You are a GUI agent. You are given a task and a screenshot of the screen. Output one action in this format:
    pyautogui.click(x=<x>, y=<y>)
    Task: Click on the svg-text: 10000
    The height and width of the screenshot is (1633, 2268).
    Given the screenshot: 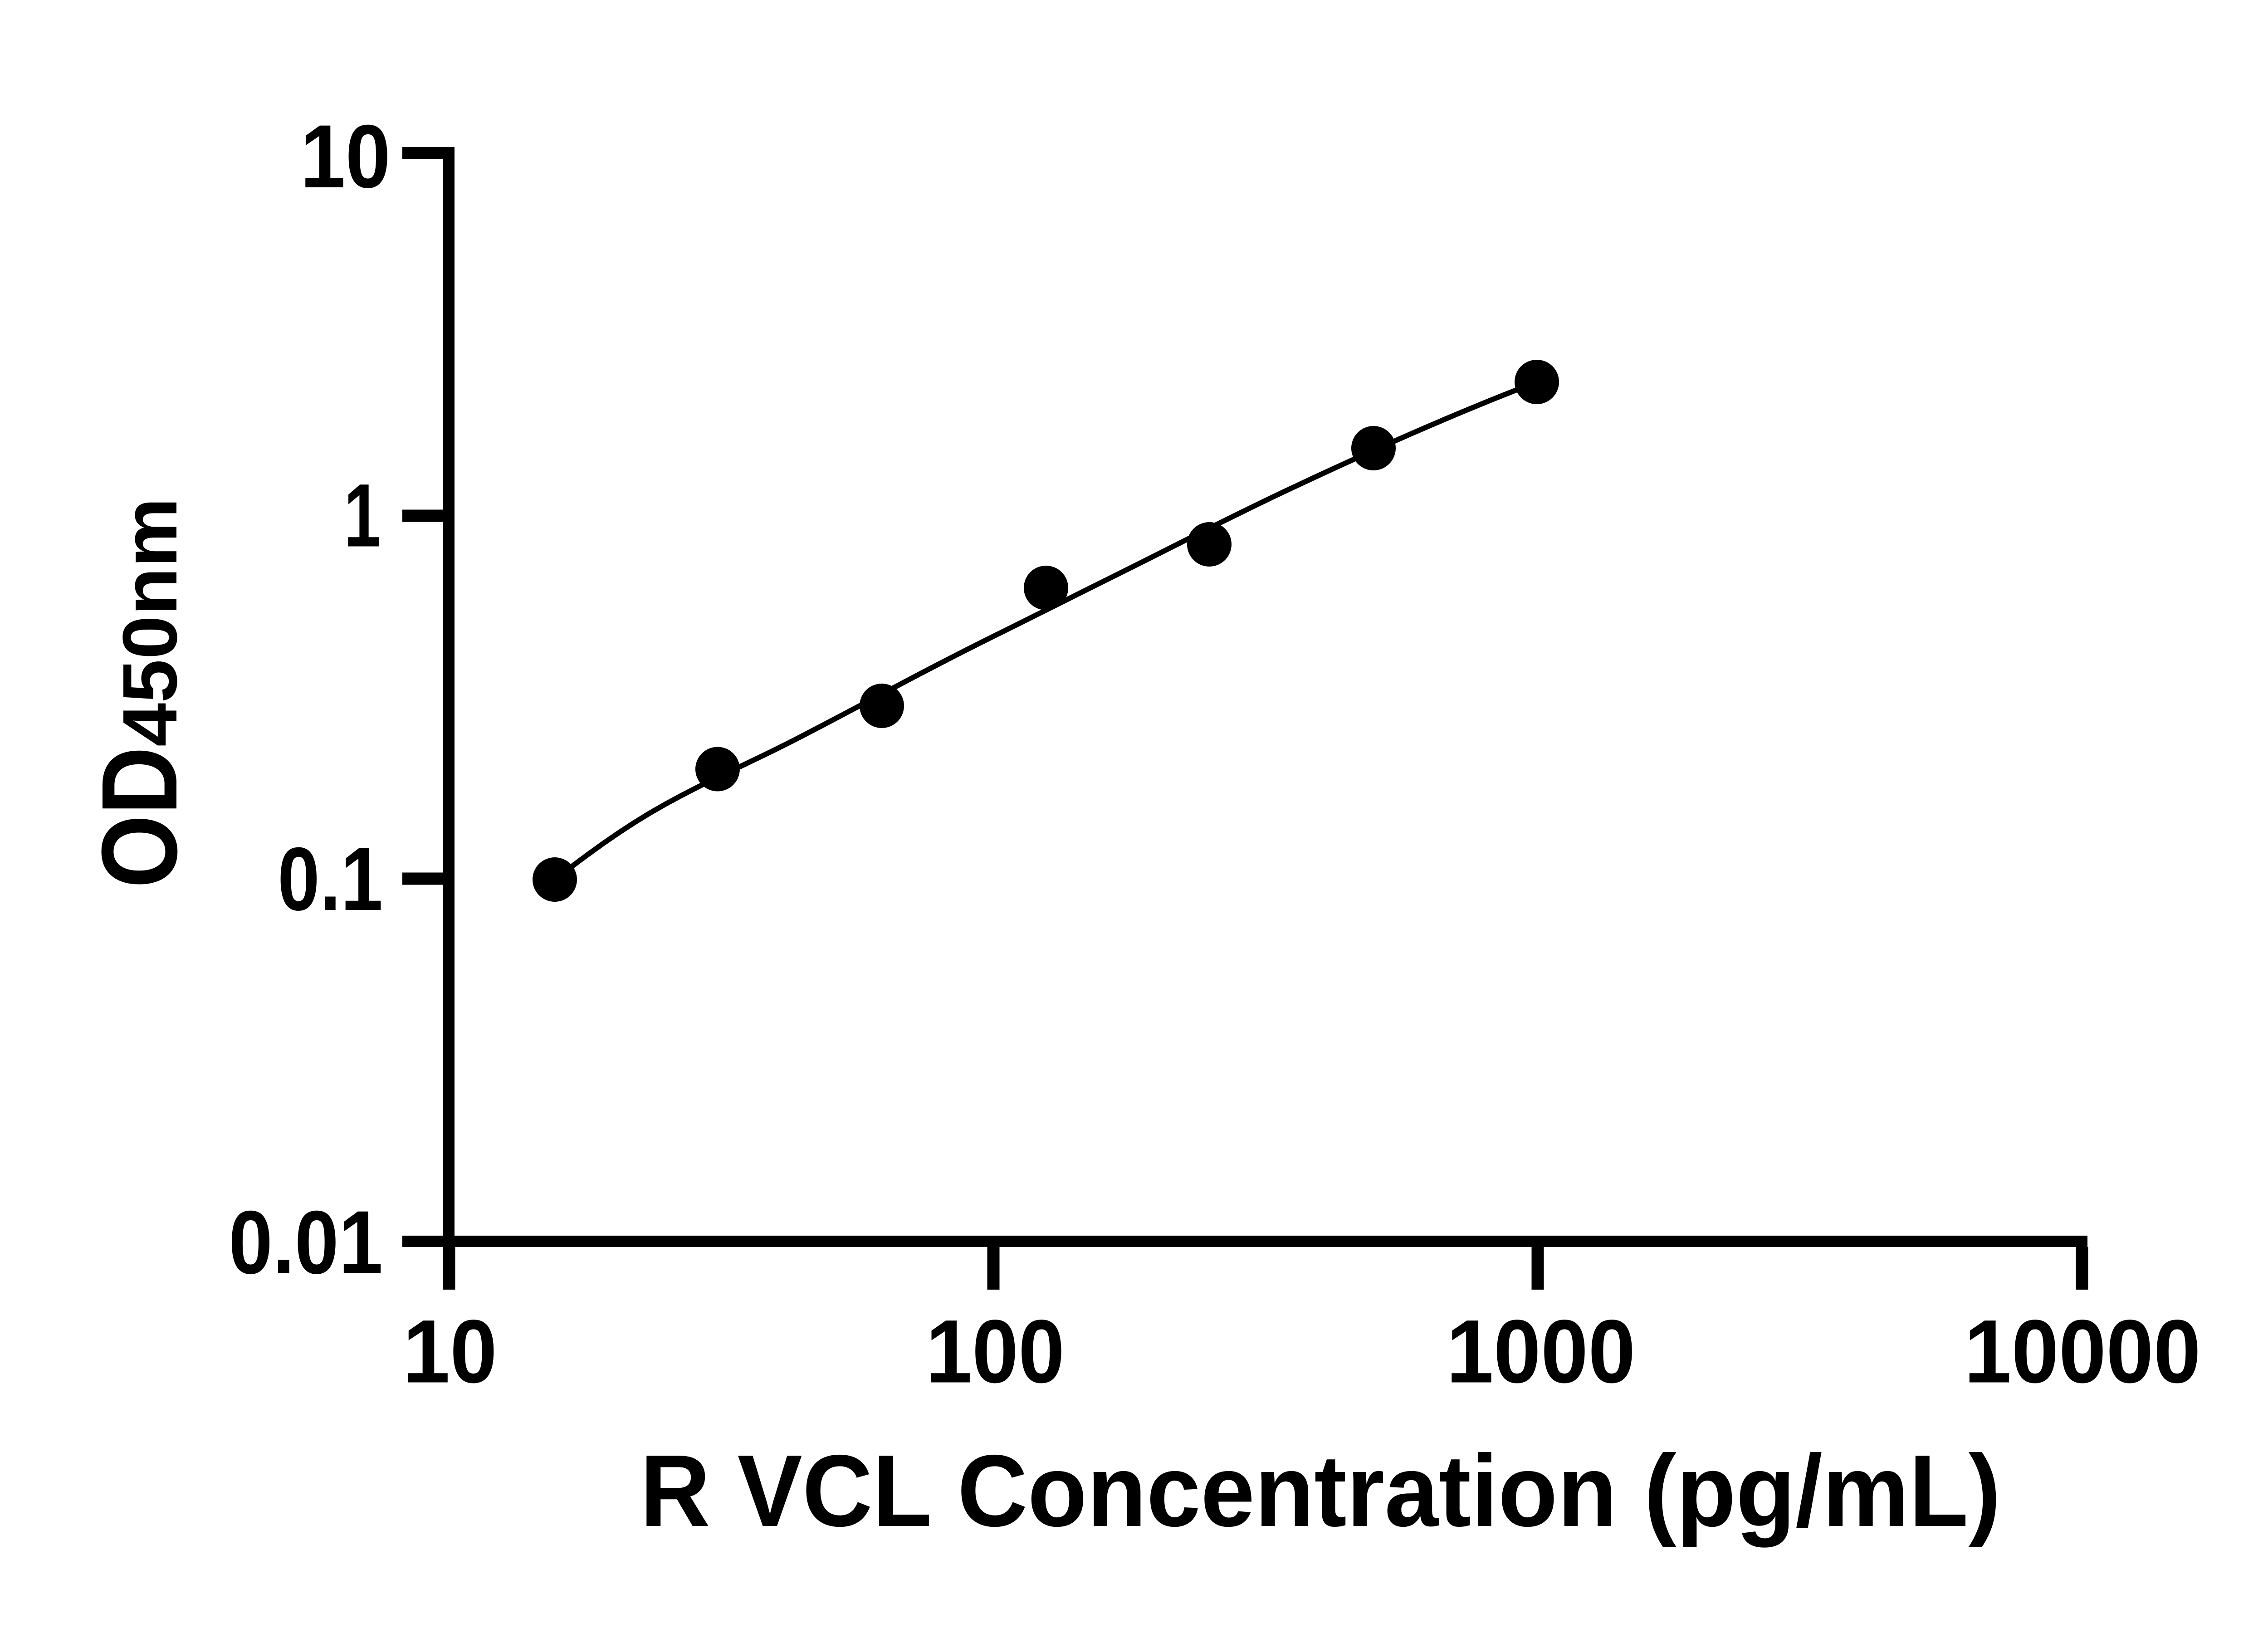 What is the action you would take?
    pyautogui.click(x=2083, y=1351)
    